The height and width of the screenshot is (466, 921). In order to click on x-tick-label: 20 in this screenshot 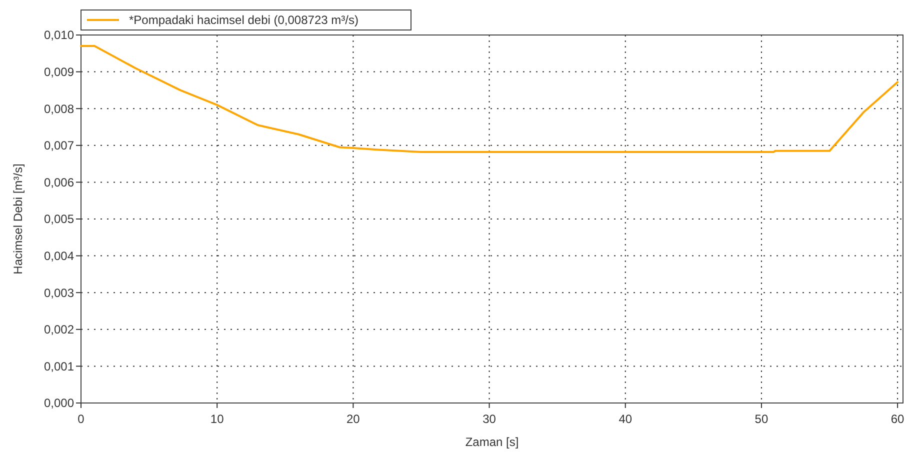, I will do `click(353, 419)`.